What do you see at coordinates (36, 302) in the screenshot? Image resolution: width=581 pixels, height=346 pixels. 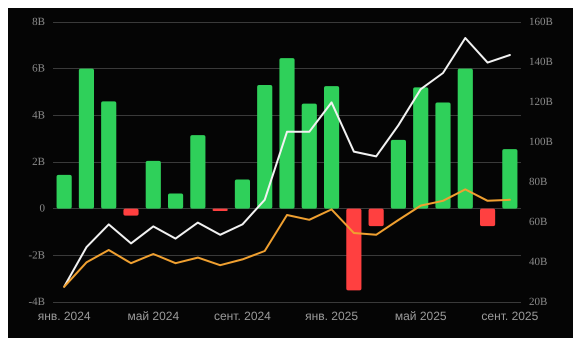 I see `y-tick-label: -4B` at bounding box center [36, 302].